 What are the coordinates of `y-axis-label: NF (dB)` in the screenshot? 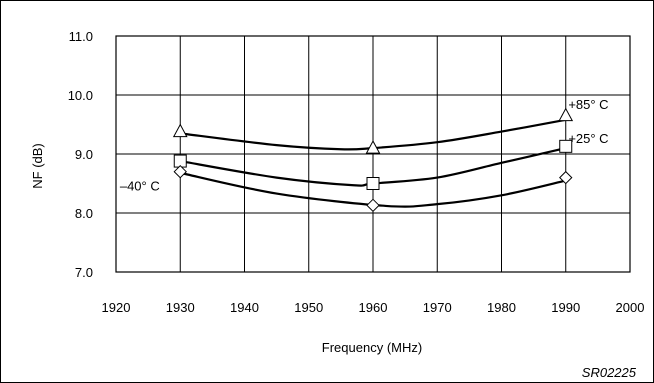 It's located at (37, 166).